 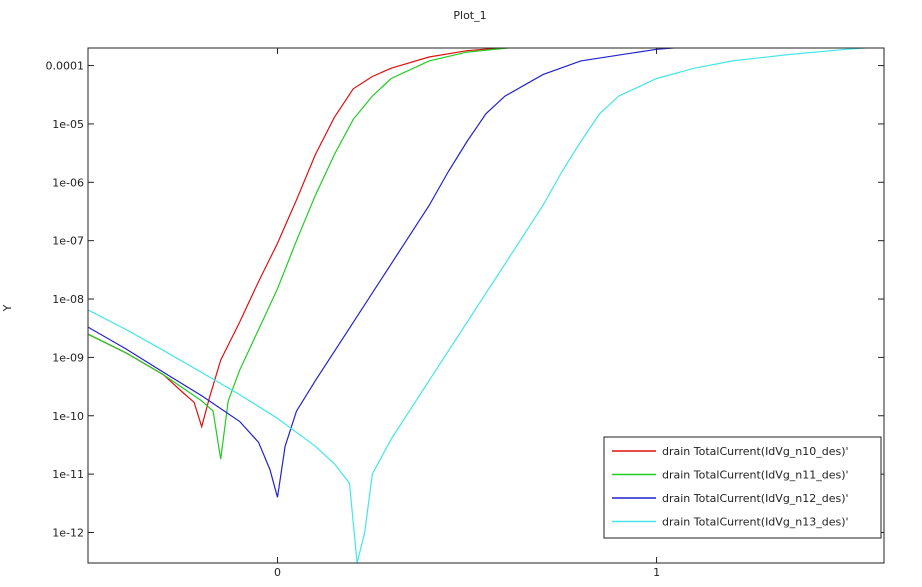 What do you see at coordinates (277, 572) in the screenshot?
I see `x-tick-label: 0` at bounding box center [277, 572].